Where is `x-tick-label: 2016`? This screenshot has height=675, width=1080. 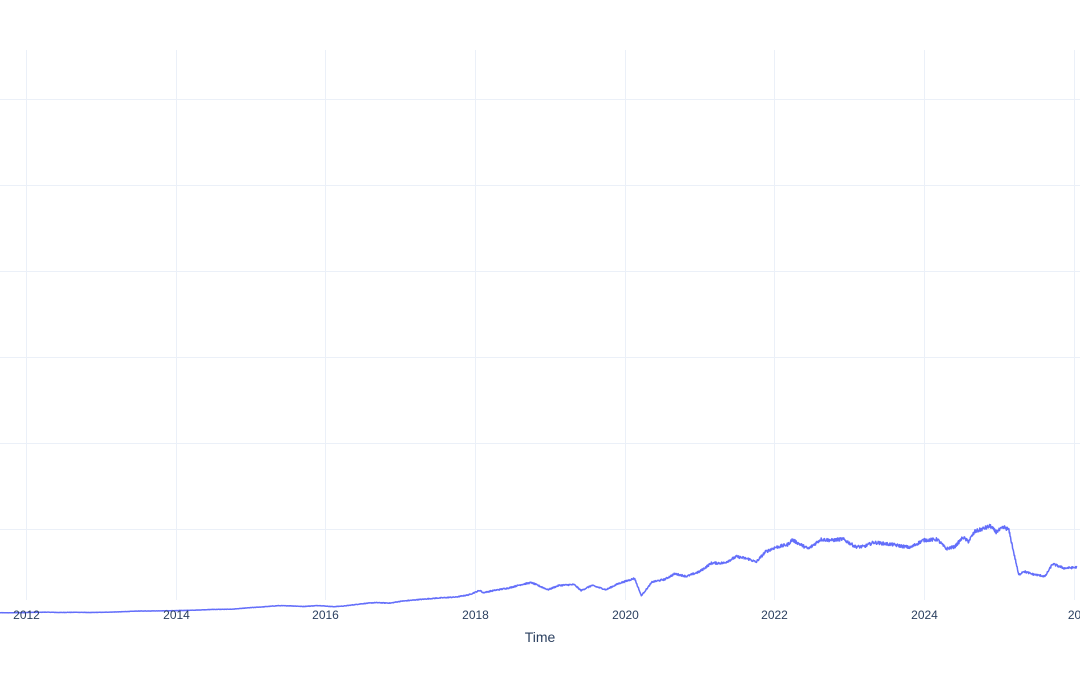
x-tick-label: 2016 is located at coordinates (325, 615).